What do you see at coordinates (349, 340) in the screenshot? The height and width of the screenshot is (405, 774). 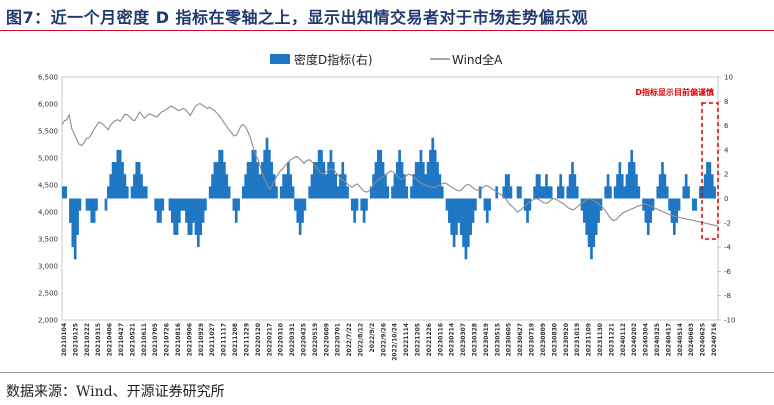 I see `x-tick-label: 2022/7/22` at bounding box center [349, 340].